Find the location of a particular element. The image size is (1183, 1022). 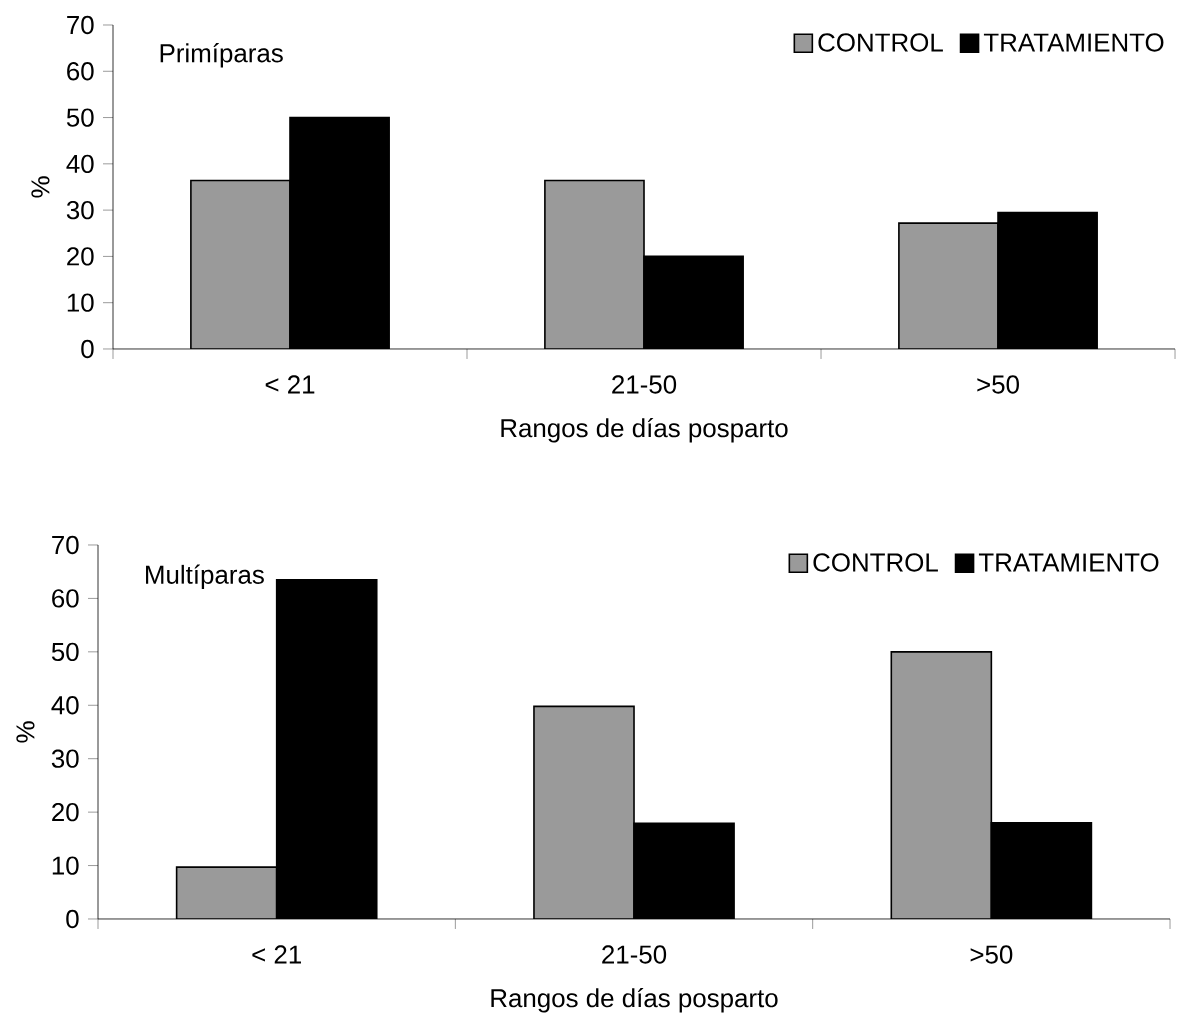

text: Multíparas is located at coordinates (205, 577).